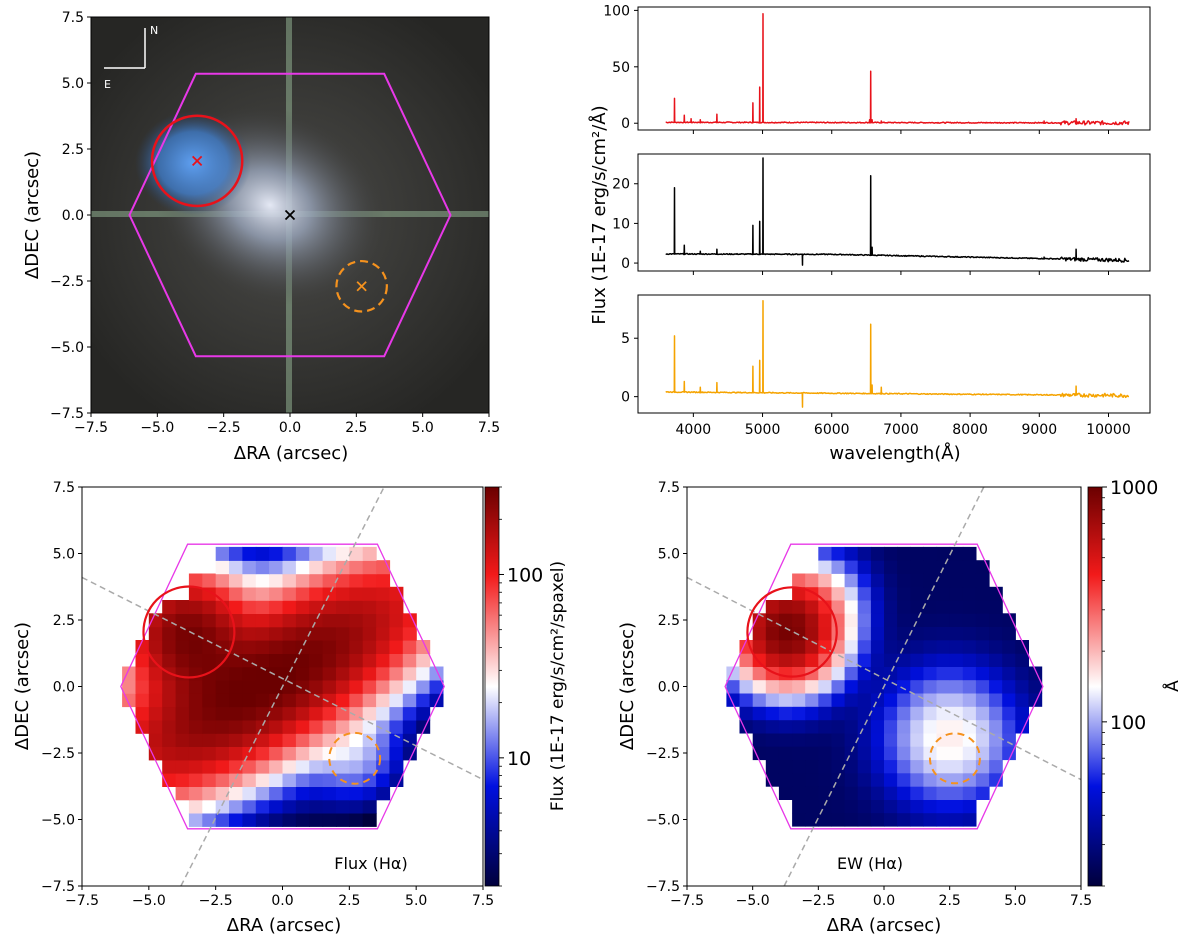 This screenshot has width=1196, height=948. What do you see at coordinates (1128, 723) in the screenshot?
I see `ew-map-colorbar-tick-label: 100` at bounding box center [1128, 723].